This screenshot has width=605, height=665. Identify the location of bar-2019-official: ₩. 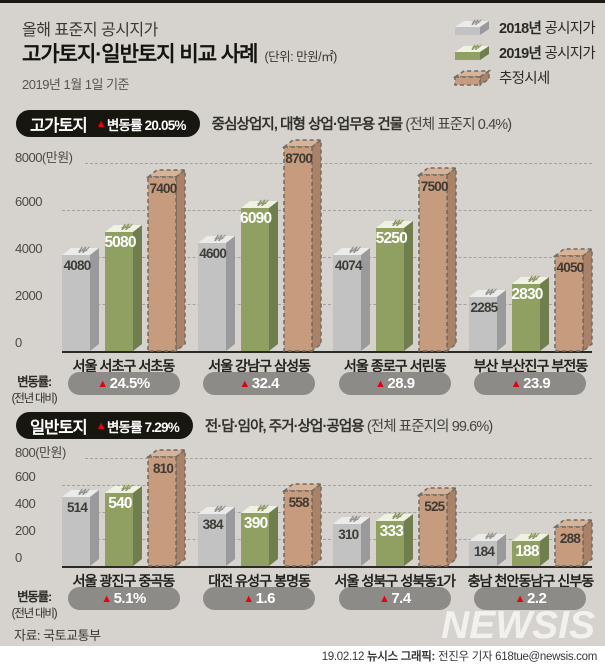
(472, 51).